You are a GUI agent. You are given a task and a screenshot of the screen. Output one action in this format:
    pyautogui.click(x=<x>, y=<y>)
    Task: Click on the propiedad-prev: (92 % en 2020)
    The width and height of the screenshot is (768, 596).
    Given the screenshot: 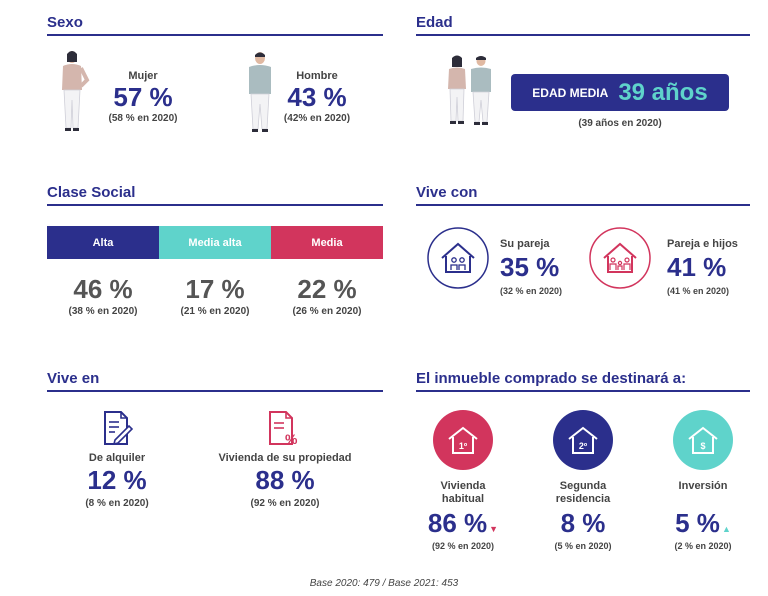 What is the action you would take?
    pyautogui.click(x=285, y=503)
    